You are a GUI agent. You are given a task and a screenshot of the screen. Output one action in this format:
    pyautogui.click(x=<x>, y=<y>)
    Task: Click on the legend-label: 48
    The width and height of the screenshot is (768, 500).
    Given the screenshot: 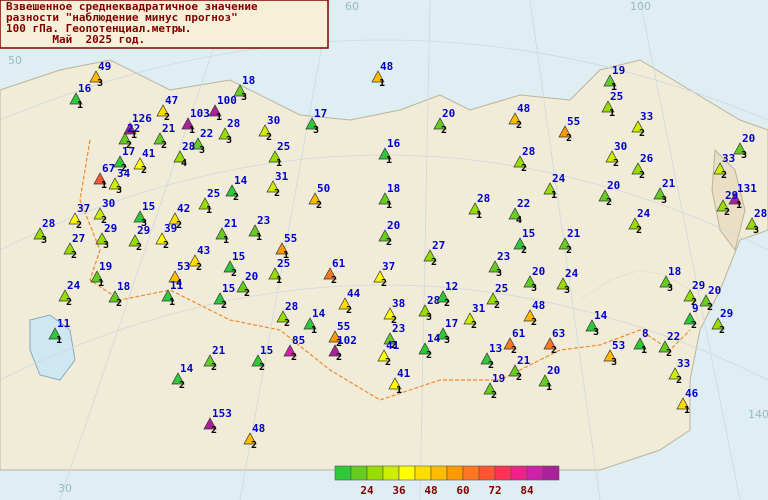 What is the action you would take?
    pyautogui.click(x=430, y=490)
    